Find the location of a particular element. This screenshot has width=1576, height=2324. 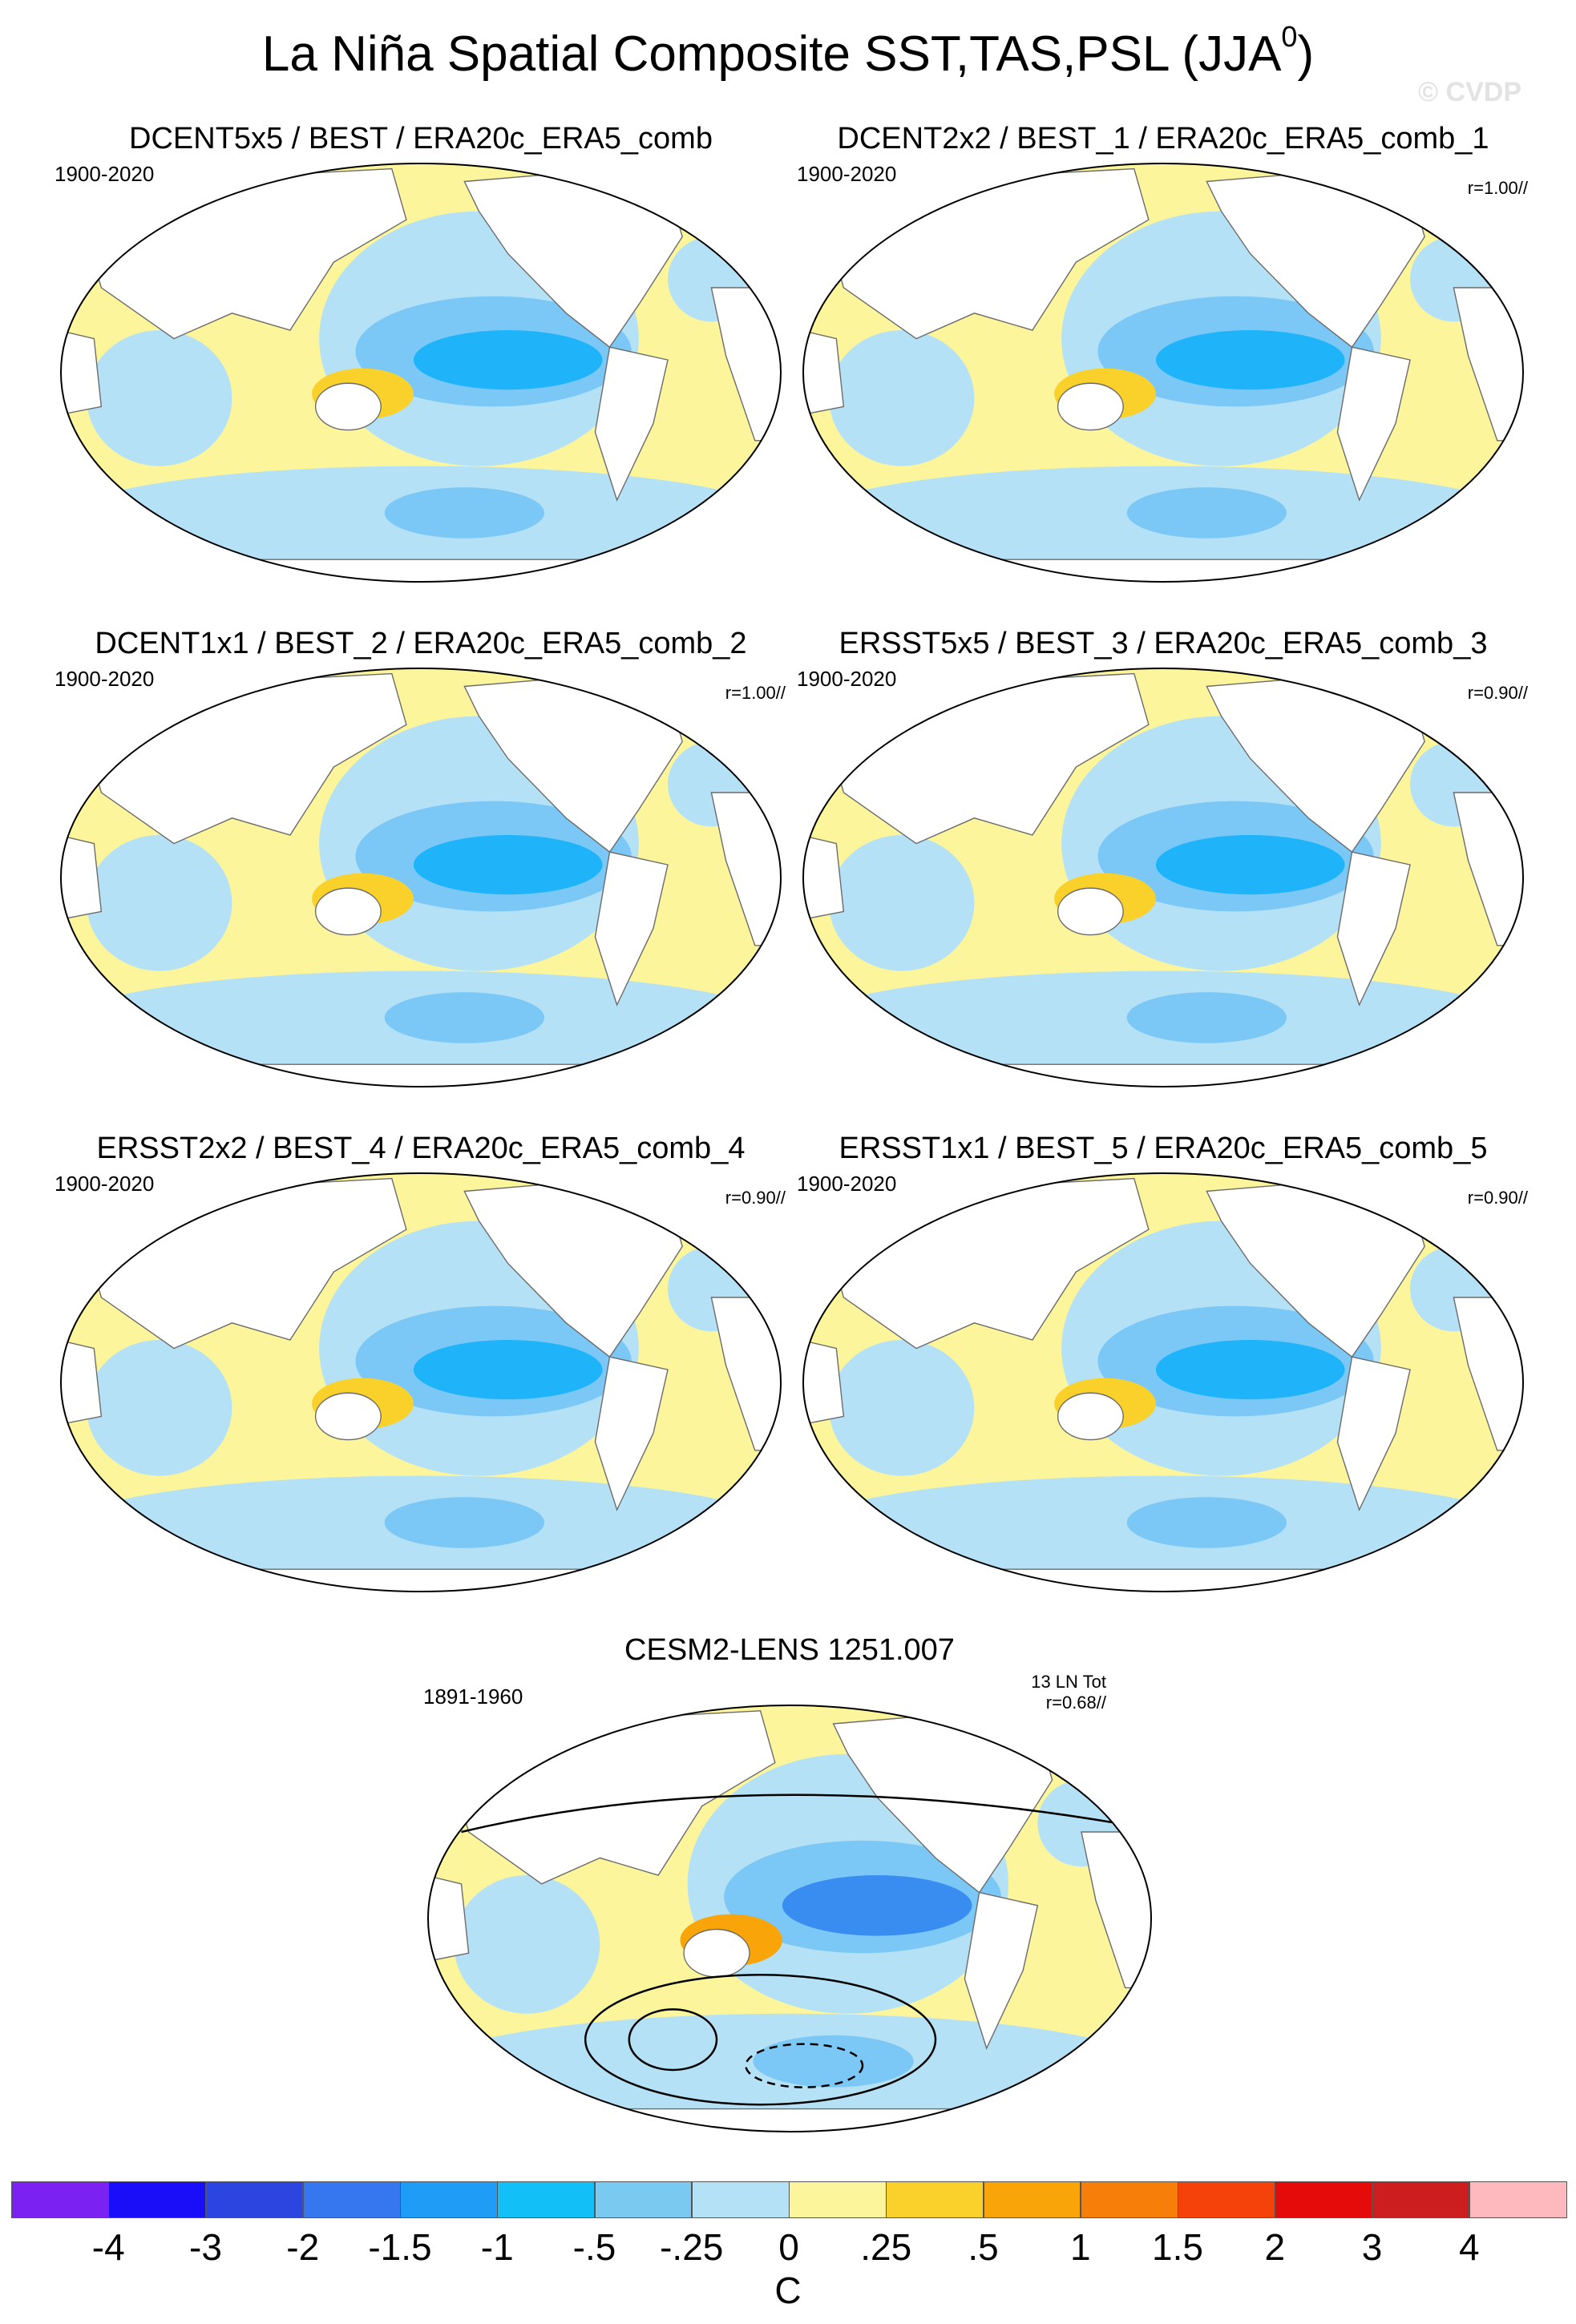

panel-correlation: r=0.68// is located at coordinates (1075, 1703).